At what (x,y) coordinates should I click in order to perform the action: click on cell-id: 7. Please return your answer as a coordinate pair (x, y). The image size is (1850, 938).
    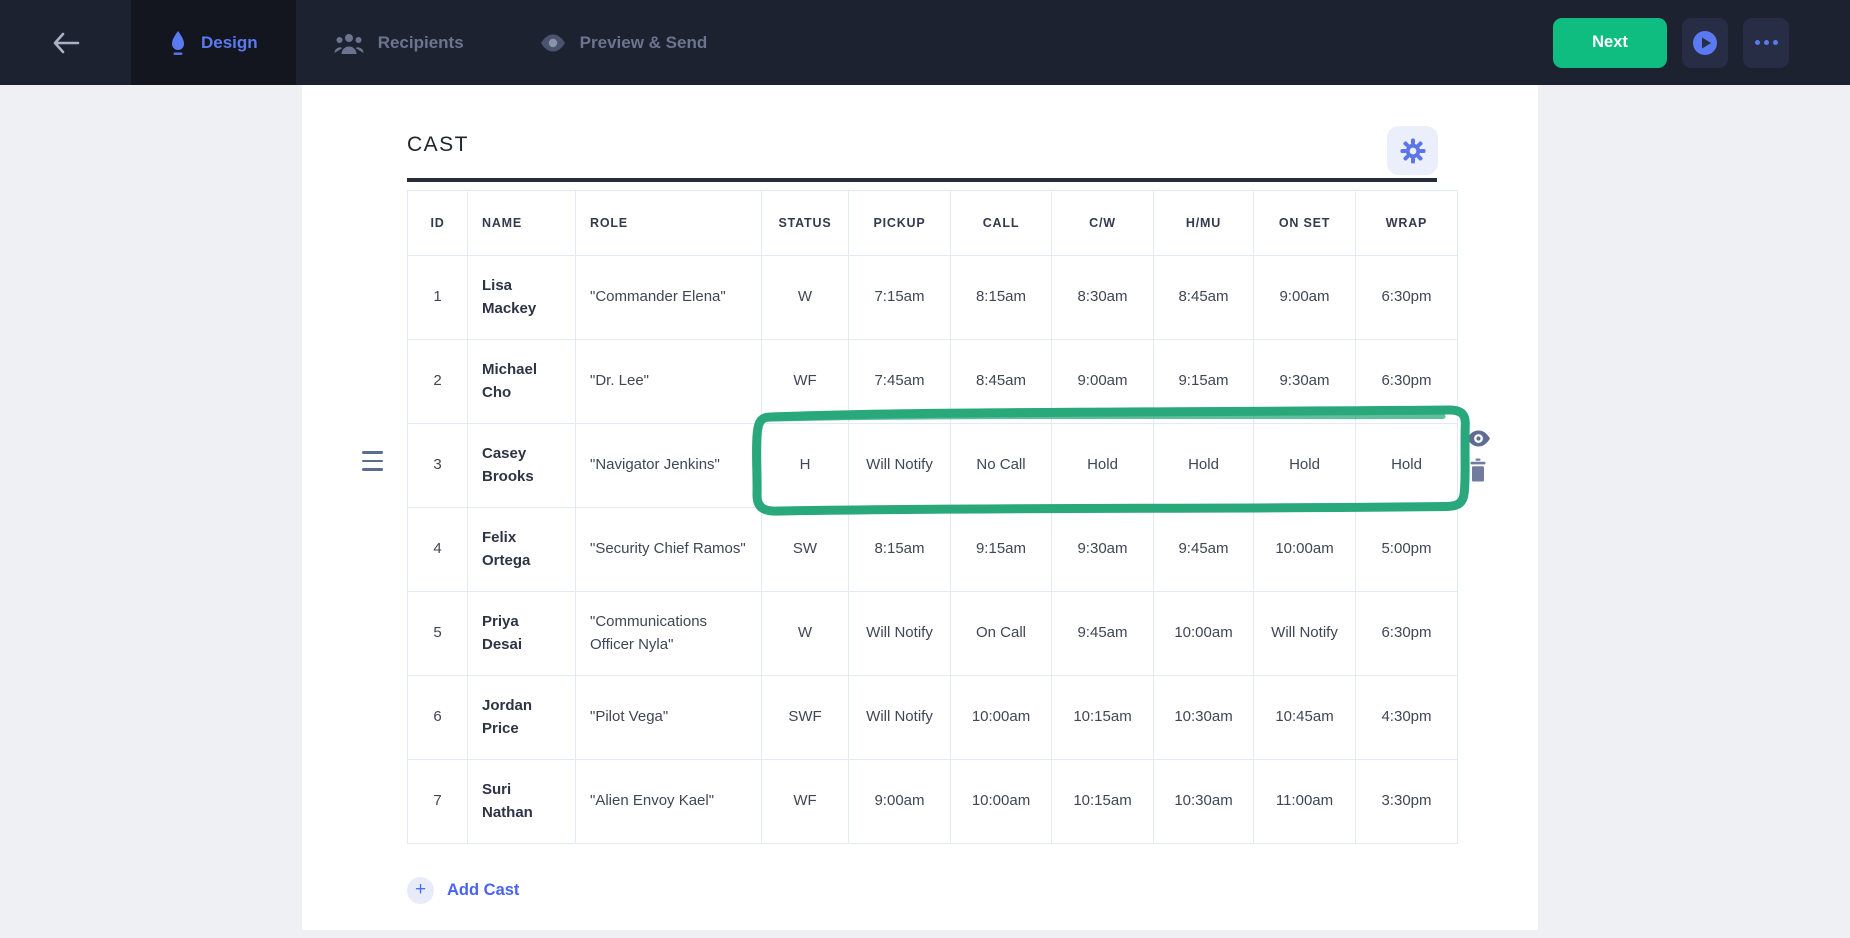
    Looking at the image, I should click on (437, 801).